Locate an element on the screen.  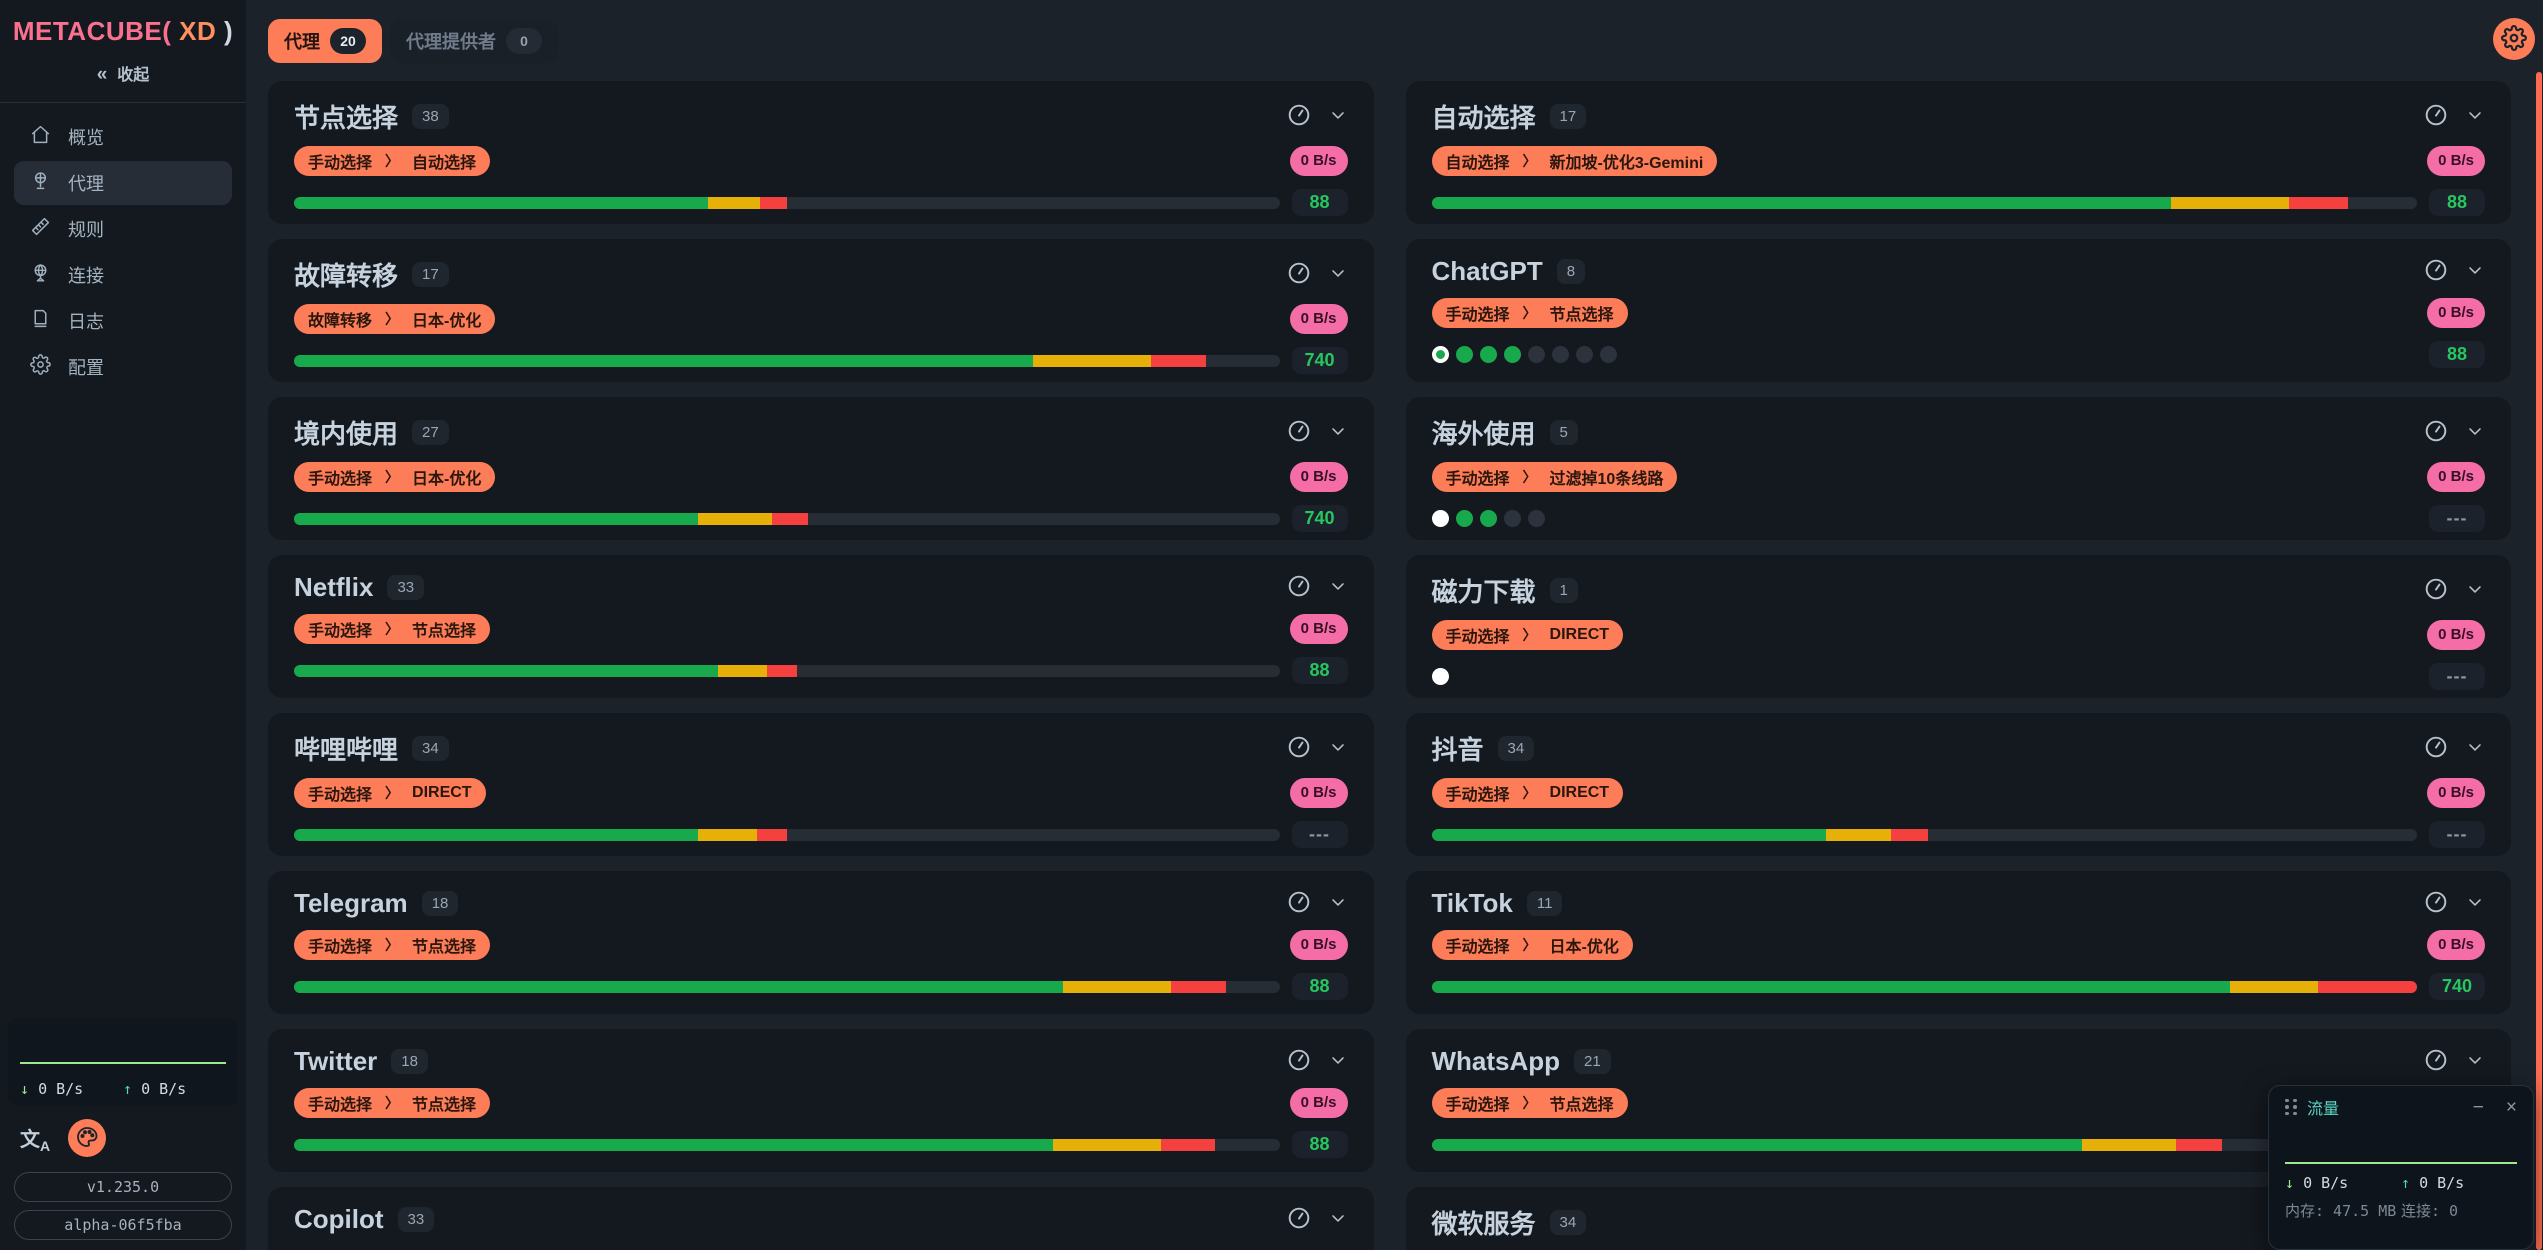
selected-proxy-badge: 故障转移 〉 日本-优化 is located at coordinates (395, 319).